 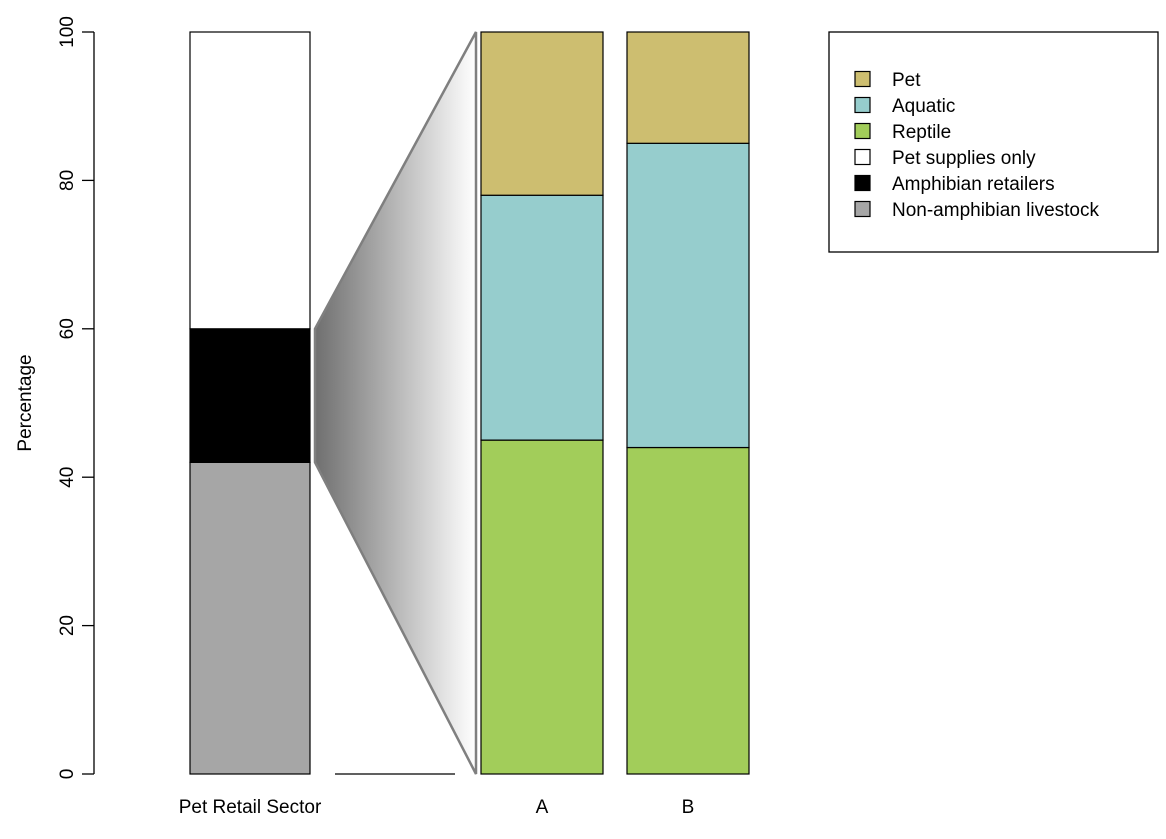 I want to click on y-tick-label: 0, so click(x=67, y=774).